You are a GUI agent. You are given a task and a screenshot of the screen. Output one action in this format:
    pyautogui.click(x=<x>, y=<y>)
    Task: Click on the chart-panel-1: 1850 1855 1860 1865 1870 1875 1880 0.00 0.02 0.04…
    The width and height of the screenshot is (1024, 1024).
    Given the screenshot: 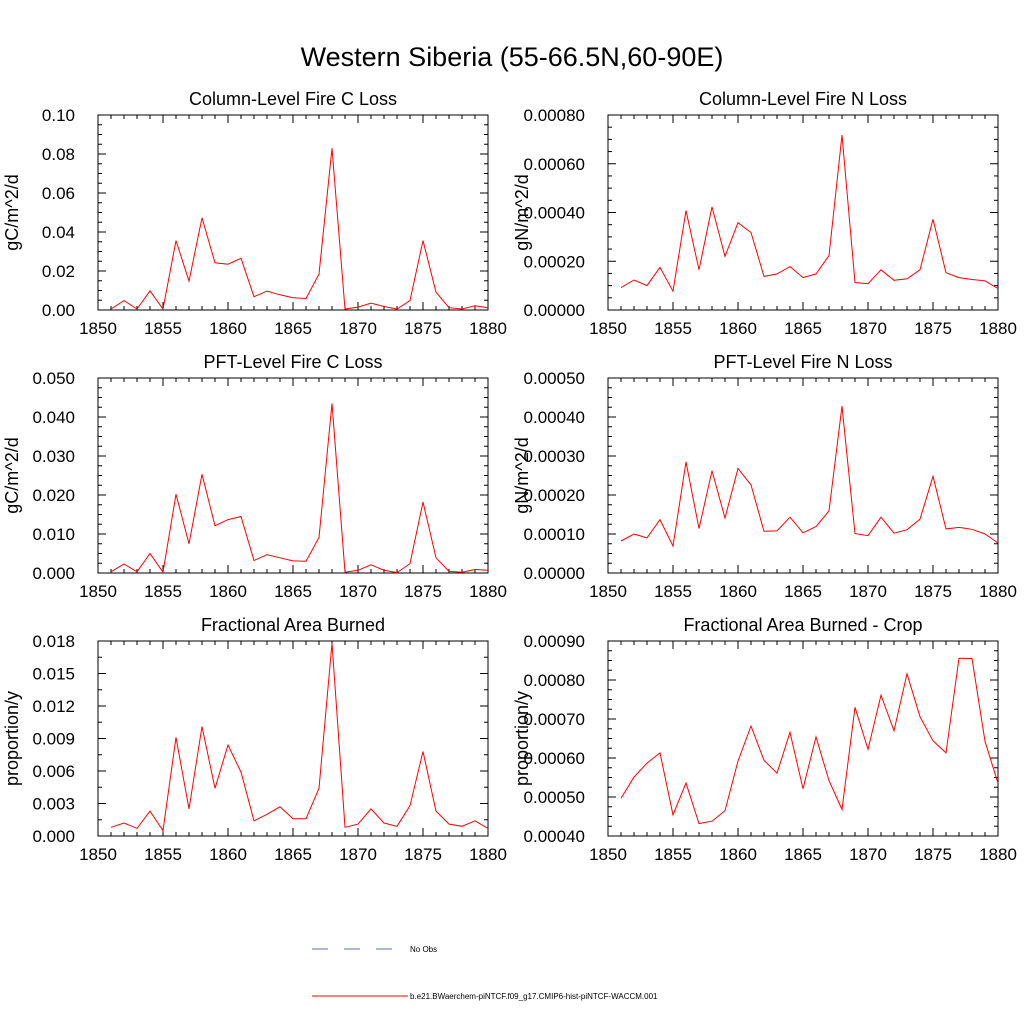 What is the action you would take?
    pyautogui.click(x=254, y=213)
    